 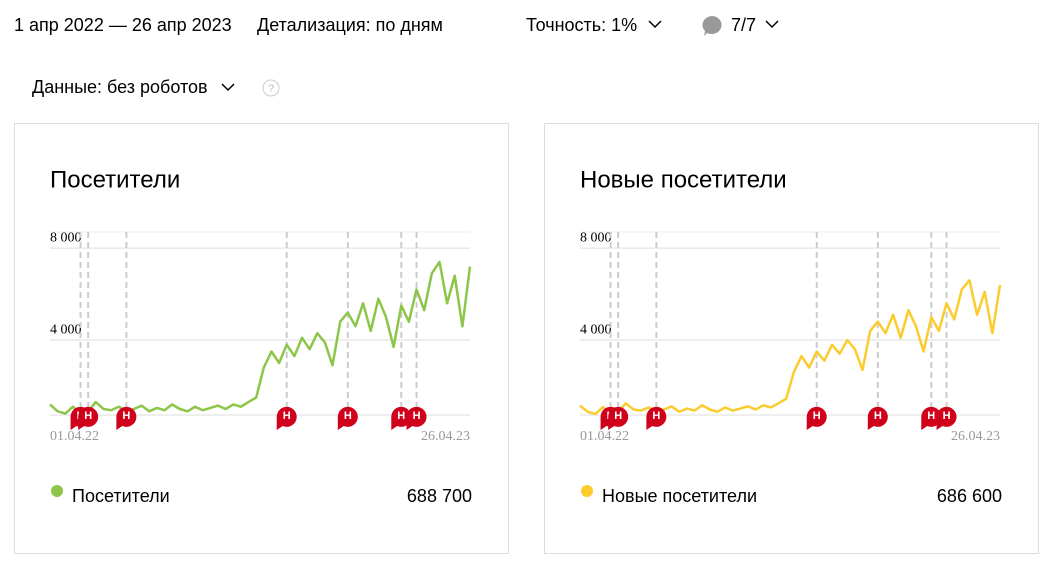 What do you see at coordinates (712, 26) in the screenshot?
I see `segment-icon` at bounding box center [712, 26].